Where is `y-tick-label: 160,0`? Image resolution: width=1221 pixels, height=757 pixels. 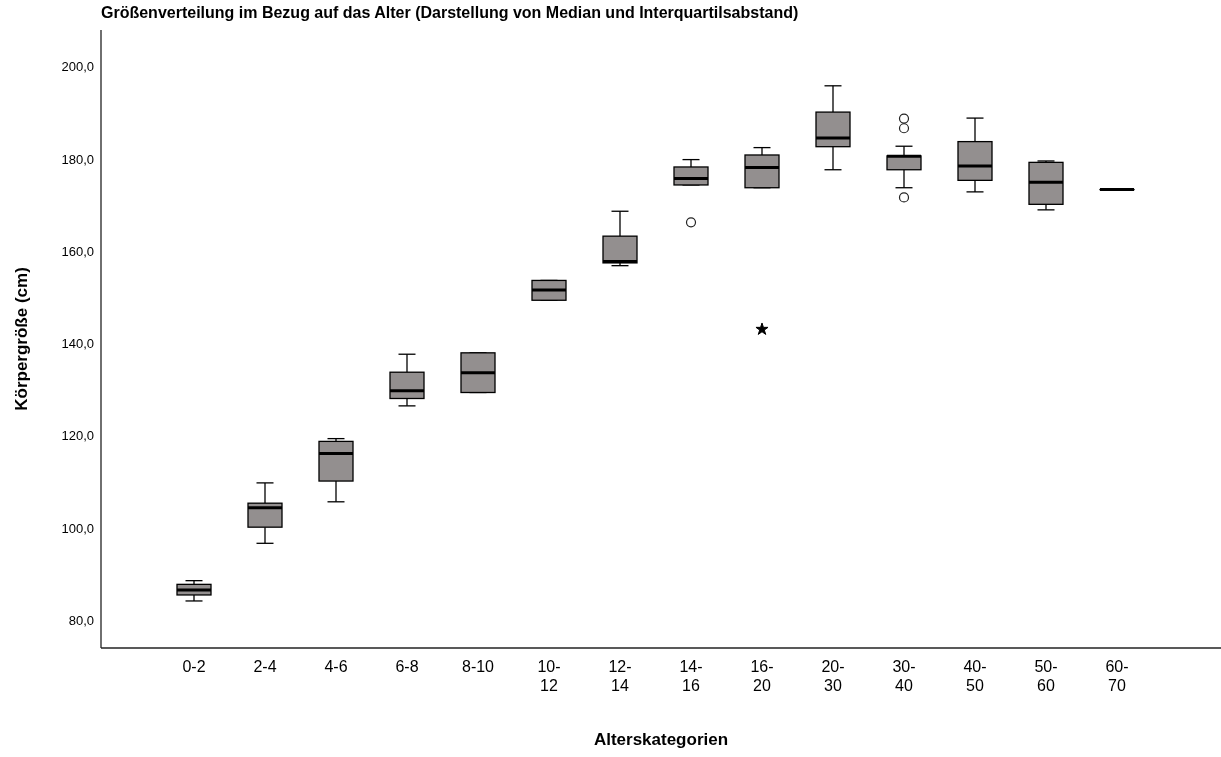 y-tick-label: 160,0 is located at coordinates (77, 251).